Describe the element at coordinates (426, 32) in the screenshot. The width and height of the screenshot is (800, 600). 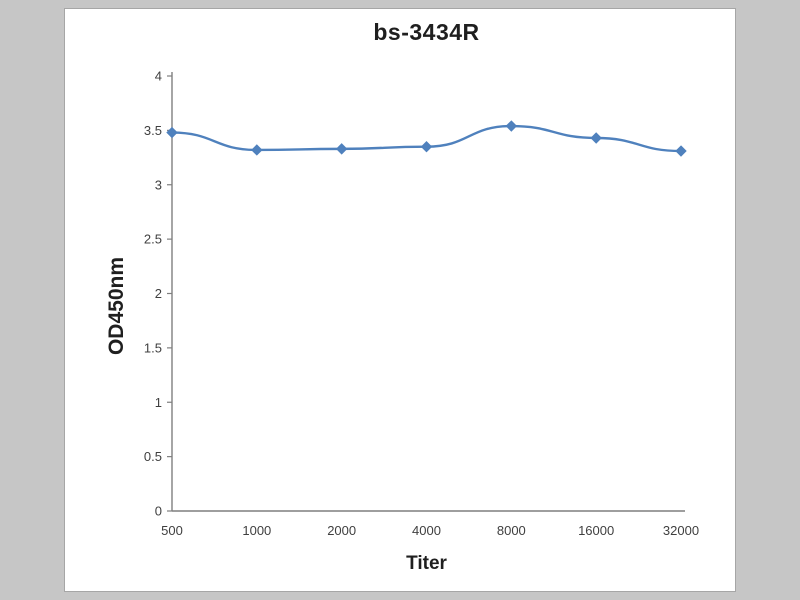
I see `chart-title: bs-3434R` at that location.